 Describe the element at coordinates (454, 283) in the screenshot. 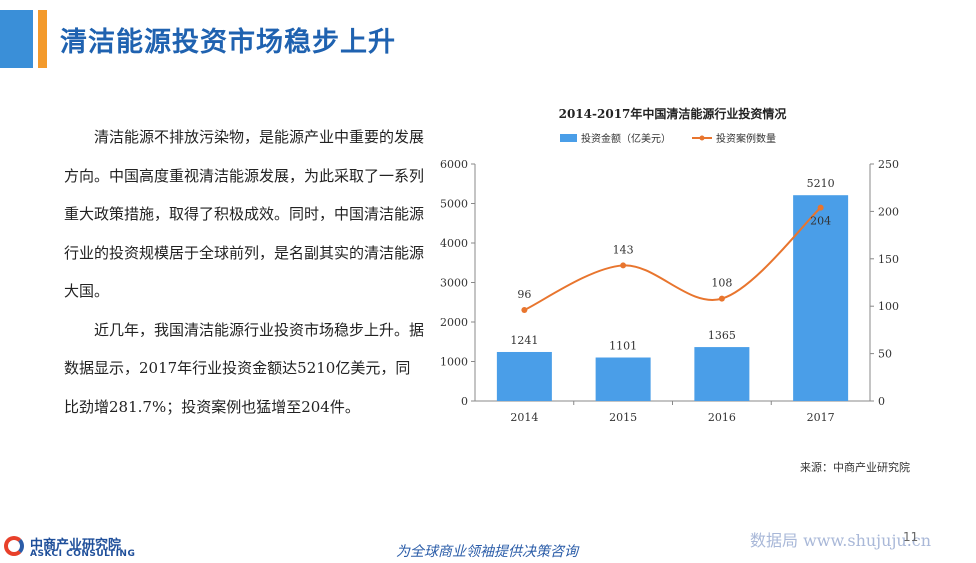

I see `y-left-tick-label: 3000` at that location.